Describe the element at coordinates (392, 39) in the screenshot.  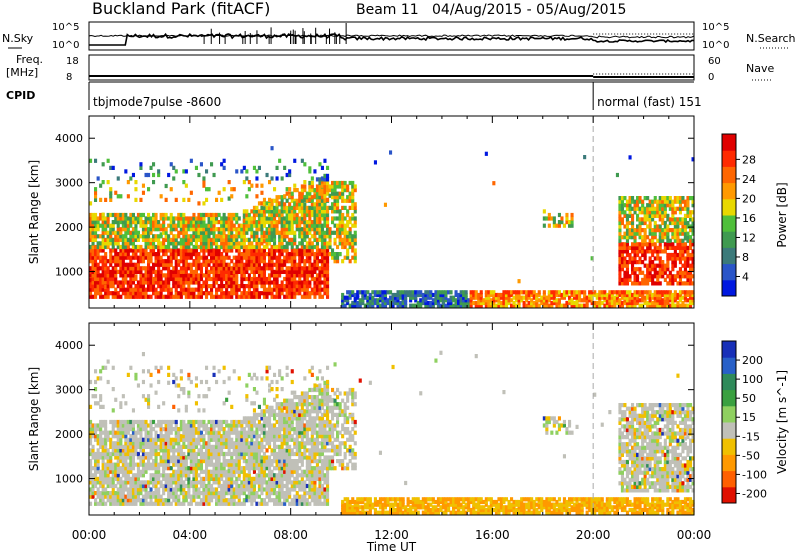
I see `noise-sky-trace` at that location.